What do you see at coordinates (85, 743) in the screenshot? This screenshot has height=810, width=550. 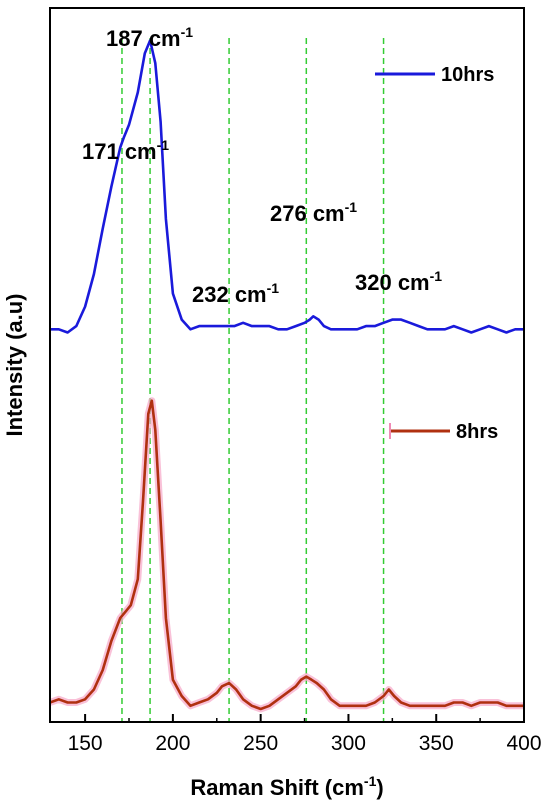 I see `x-tick-label: 150` at bounding box center [85, 743].